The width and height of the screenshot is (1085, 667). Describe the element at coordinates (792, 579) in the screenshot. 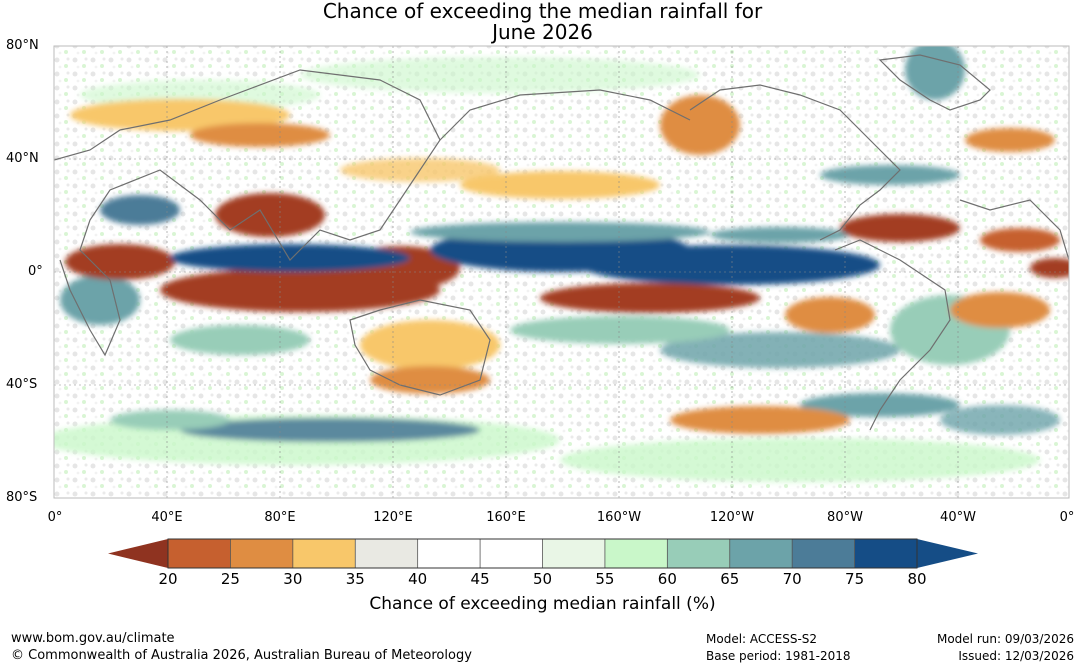

I see `colorbar-tick-label: 70` at that location.